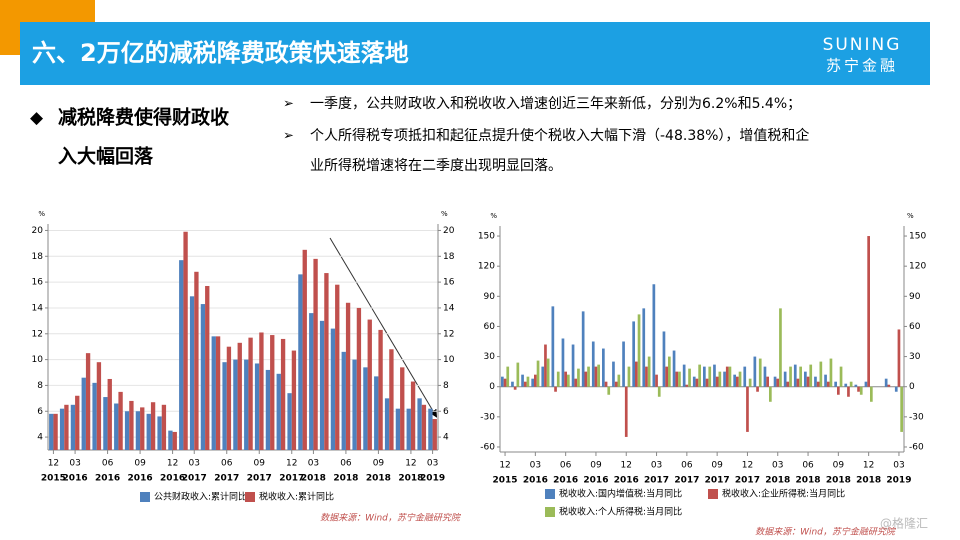  What do you see at coordinates (493, 216) in the screenshot?
I see `y-unit: %` at bounding box center [493, 216].